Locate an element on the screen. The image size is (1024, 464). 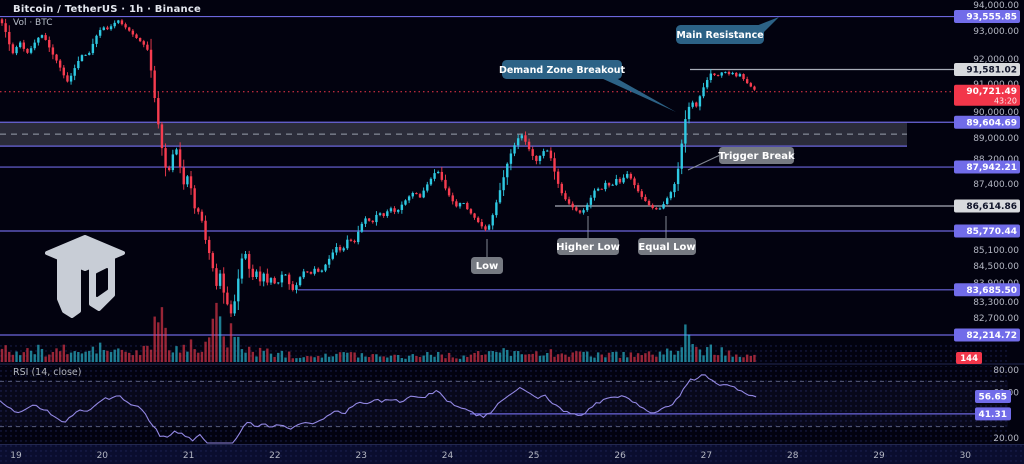
time-axis-label: 23 is located at coordinates (360, 456).